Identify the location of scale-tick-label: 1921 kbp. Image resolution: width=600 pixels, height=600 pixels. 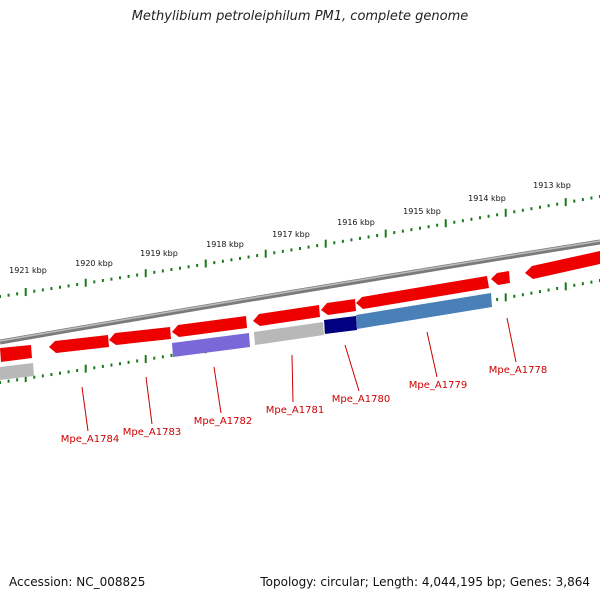
(28, 270).